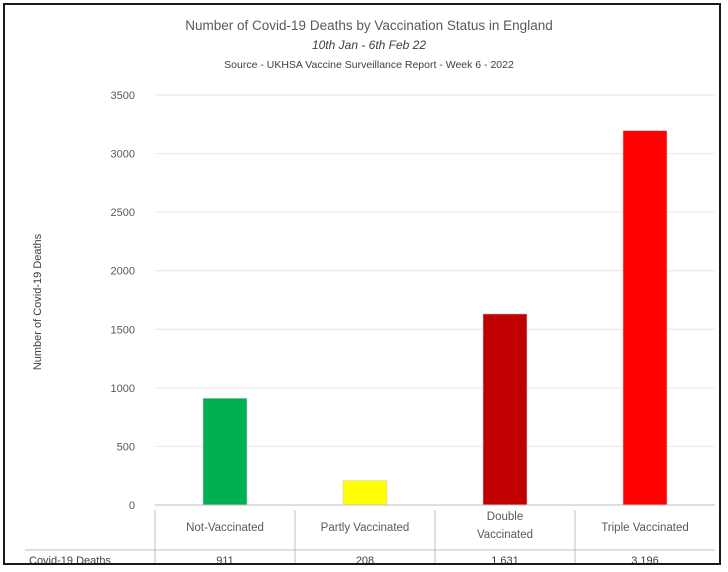 This screenshot has height=572, width=728. I want to click on data-table: Covid-19 Deaths 911 208 1,631 3,196, so click(370, 533).